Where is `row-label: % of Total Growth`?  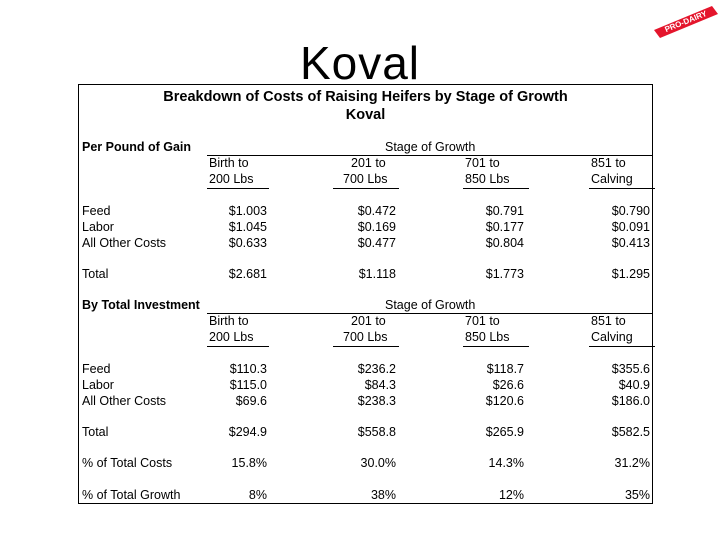
row-label: % of Total Growth is located at coordinates (131, 495).